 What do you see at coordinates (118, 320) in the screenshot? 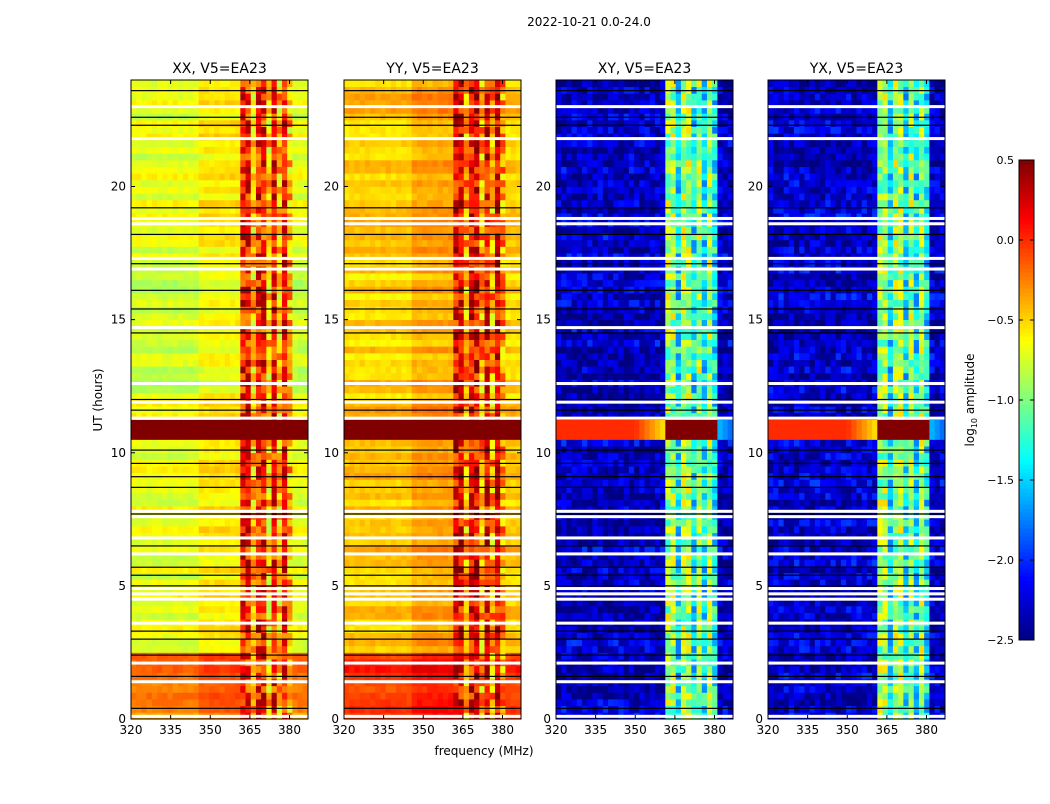
I see `y-tick-label: 15` at bounding box center [118, 320].